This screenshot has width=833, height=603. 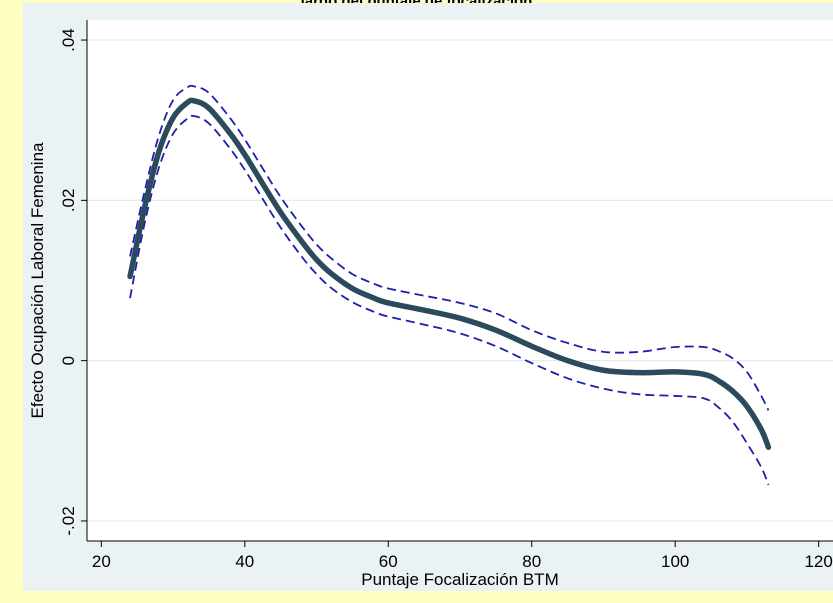 I want to click on x-tick-label: 80, so click(x=531, y=561).